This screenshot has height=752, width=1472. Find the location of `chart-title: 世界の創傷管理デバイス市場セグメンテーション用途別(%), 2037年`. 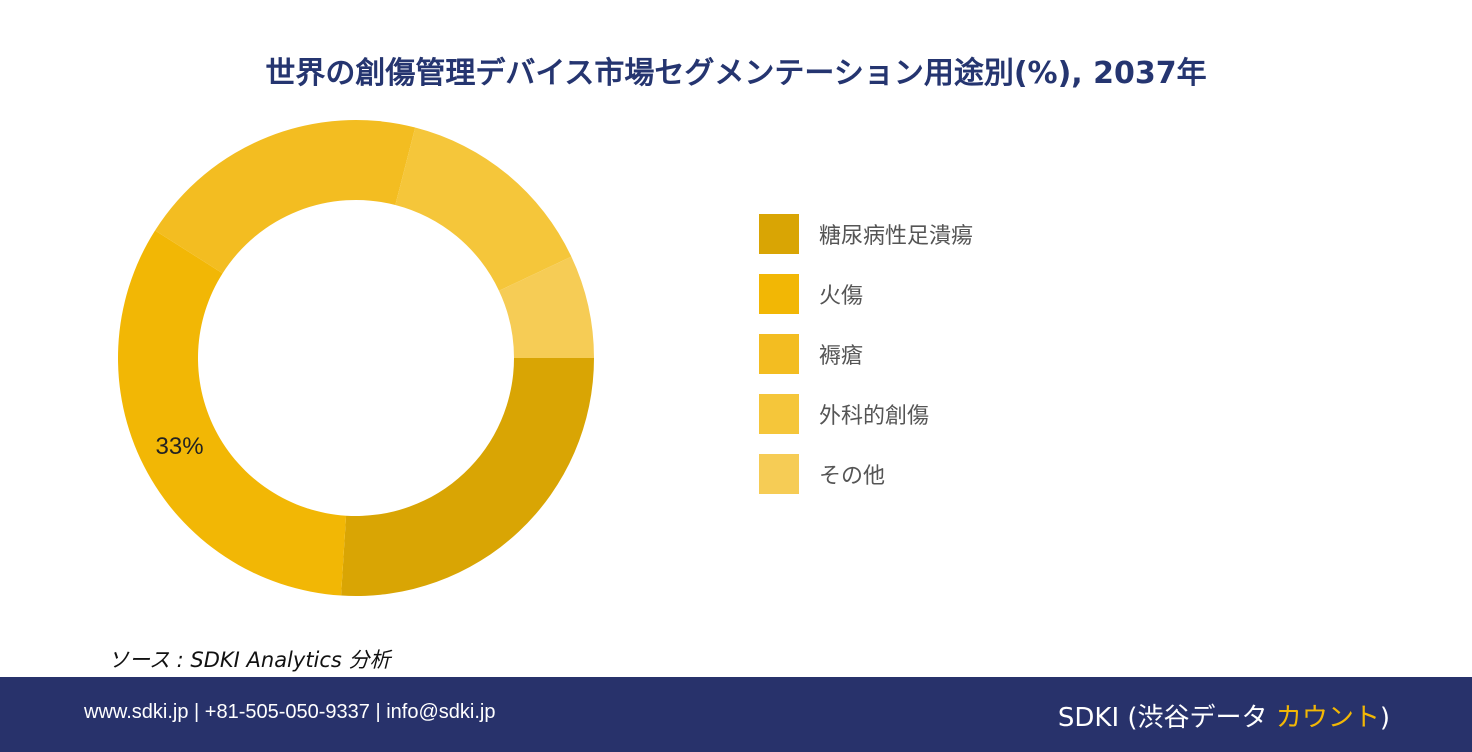

chart-title: 世界の創傷管理デバイス市場セグメンテーション用途別(%), 2037年 is located at coordinates (736, 73).